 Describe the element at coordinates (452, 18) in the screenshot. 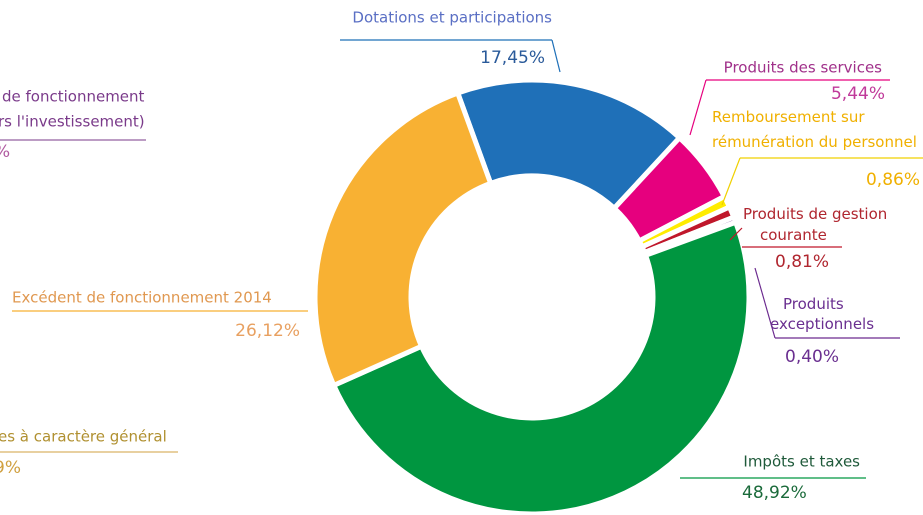

I see `category-label: Dotations et participations` at that location.